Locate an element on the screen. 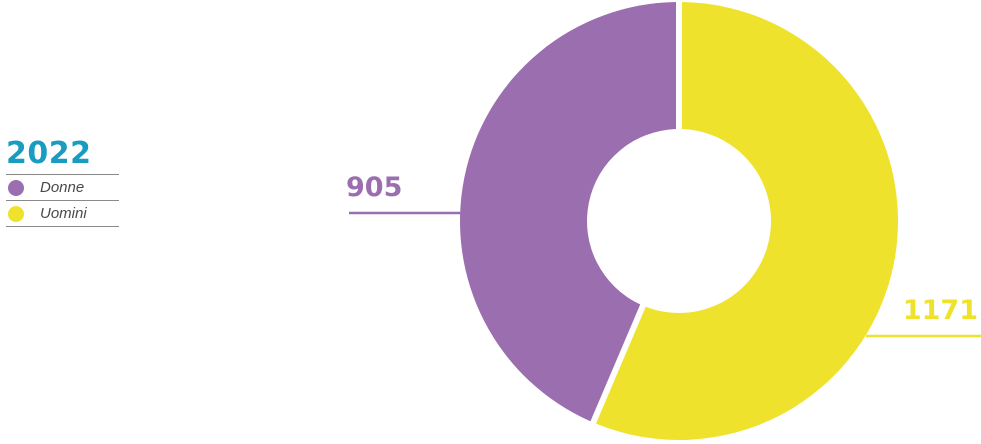 Image resolution: width=981 pixels, height=444 pixels. legend-item-donne: Donne is located at coordinates (62, 188).